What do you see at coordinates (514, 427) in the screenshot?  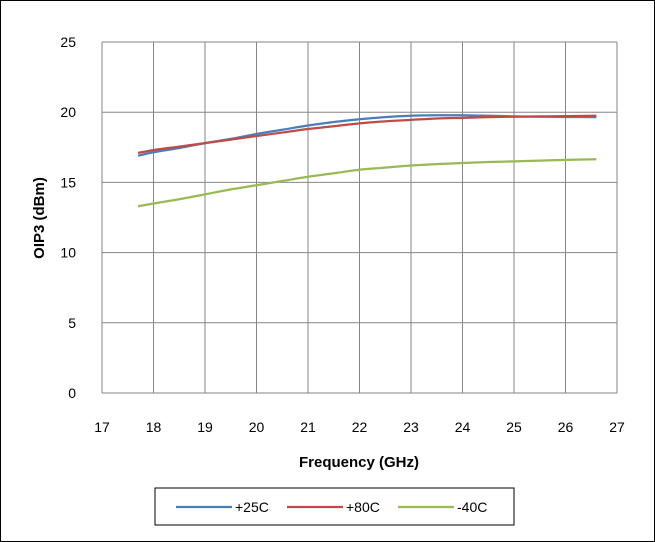 I see `x-tick-label: 25` at bounding box center [514, 427].